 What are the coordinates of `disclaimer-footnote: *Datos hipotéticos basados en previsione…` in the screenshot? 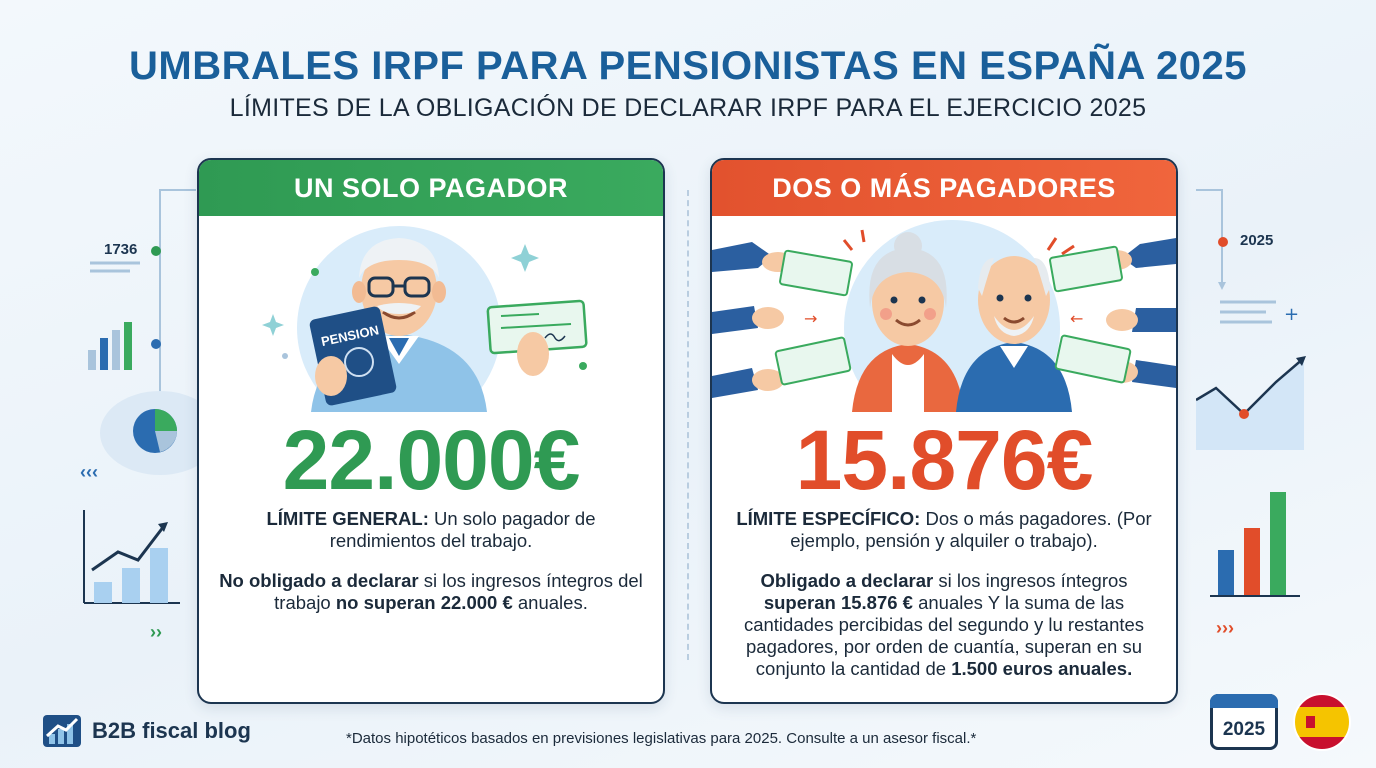 It's located at (661, 738).